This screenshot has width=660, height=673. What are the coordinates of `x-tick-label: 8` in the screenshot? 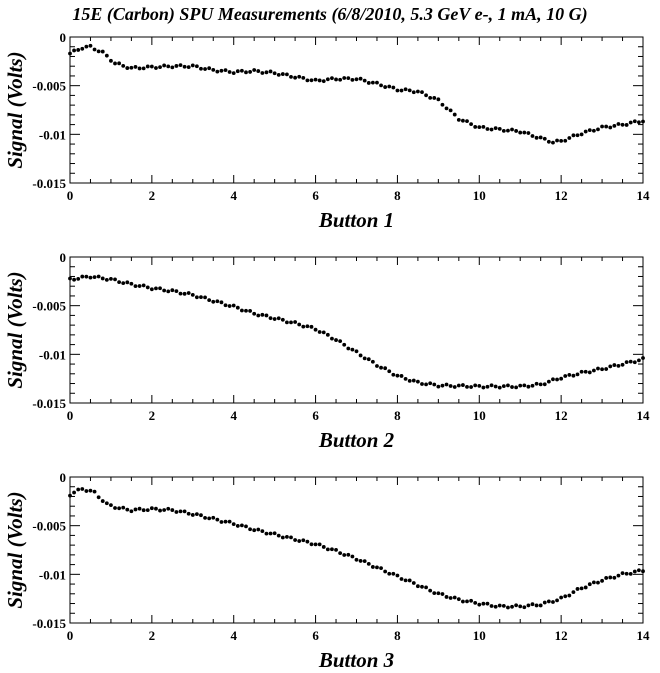 It's located at (397, 415).